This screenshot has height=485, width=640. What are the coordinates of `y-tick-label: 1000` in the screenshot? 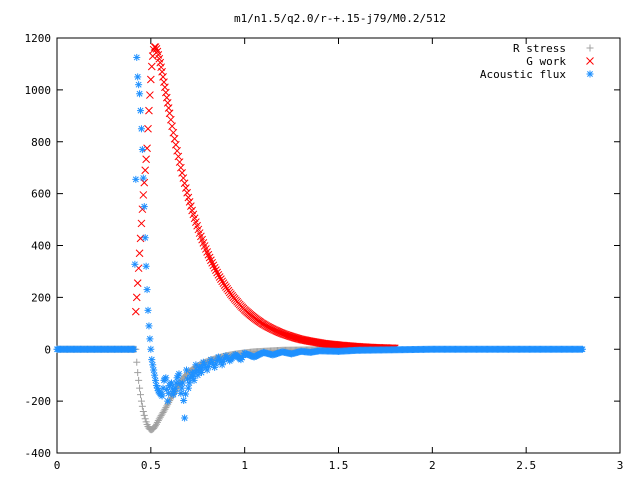 It's located at (38, 90).